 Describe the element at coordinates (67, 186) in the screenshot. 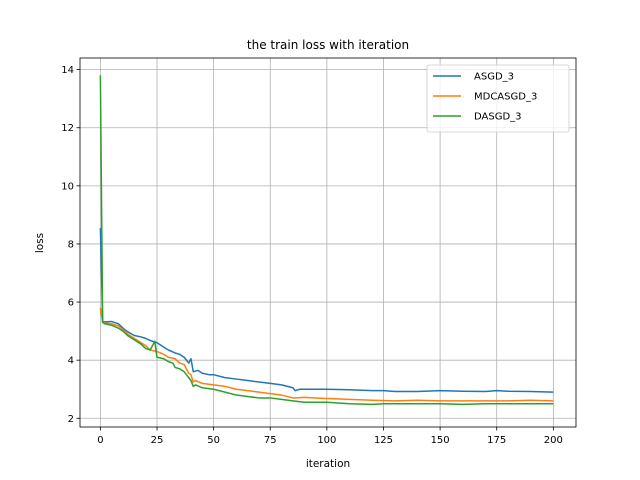

I see `y-tick-label: 10` at that location.